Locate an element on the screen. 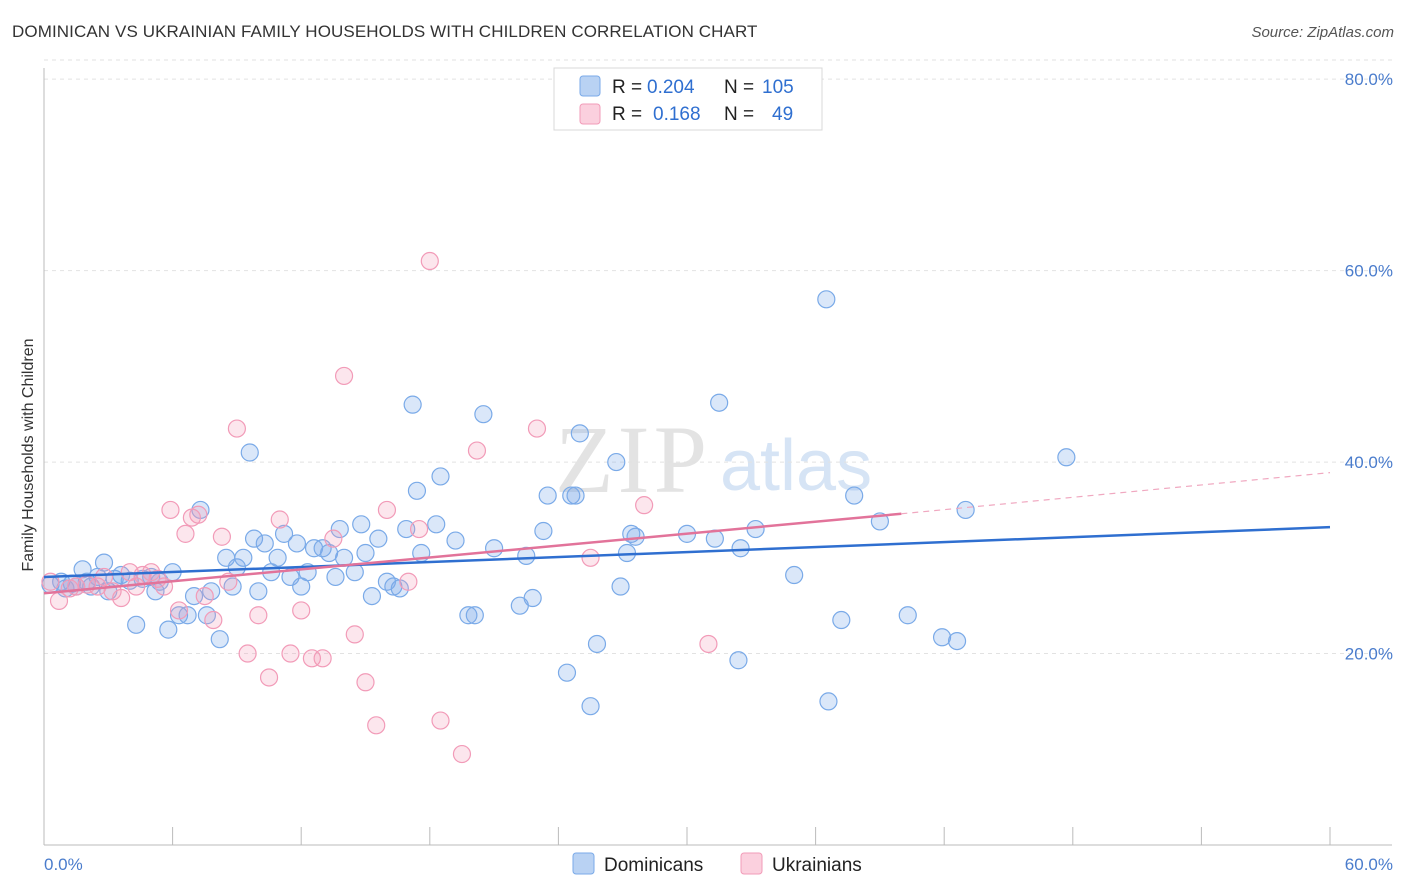 This screenshot has height=892, width=1406. legend-r-value-1: 0.204 is located at coordinates (671, 87).